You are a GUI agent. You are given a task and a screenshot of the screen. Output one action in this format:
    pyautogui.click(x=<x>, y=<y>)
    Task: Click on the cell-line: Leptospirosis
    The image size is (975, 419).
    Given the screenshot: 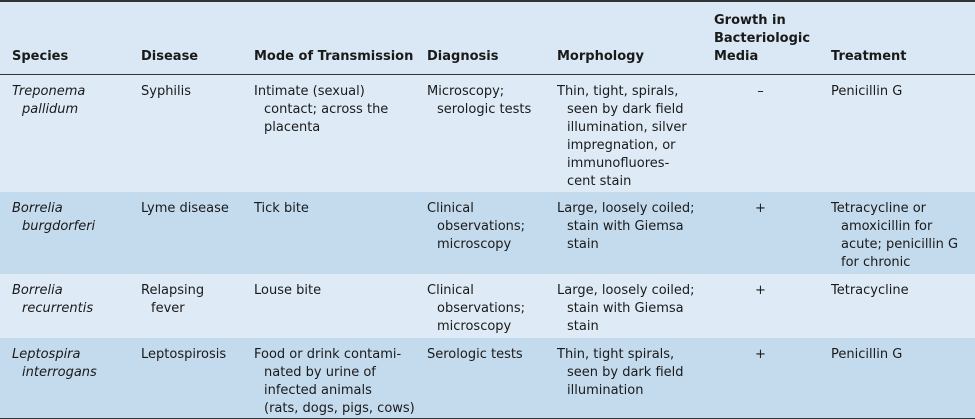 What is the action you would take?
    pyautogui.click(x=184, y=354)
    